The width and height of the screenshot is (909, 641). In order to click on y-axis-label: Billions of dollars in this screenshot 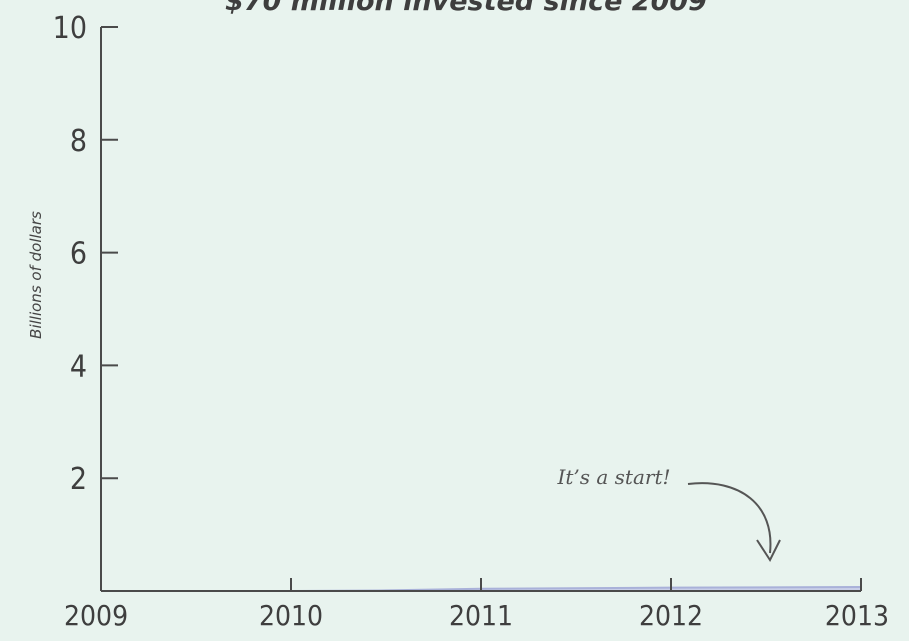, I will do `click(36, 275)`.